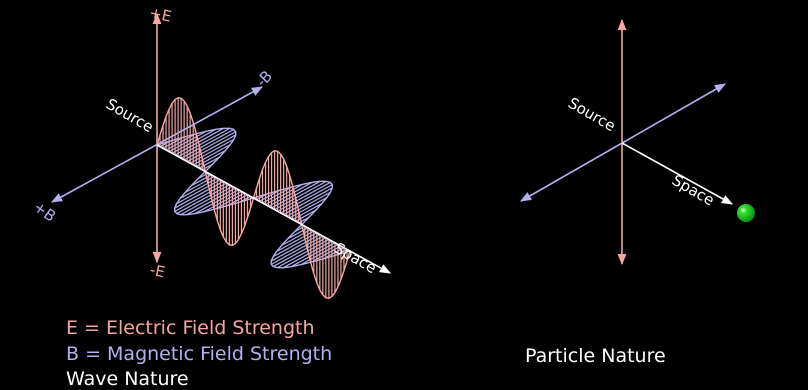  I want to click on wave-source-label: Source, so click(130, 115).